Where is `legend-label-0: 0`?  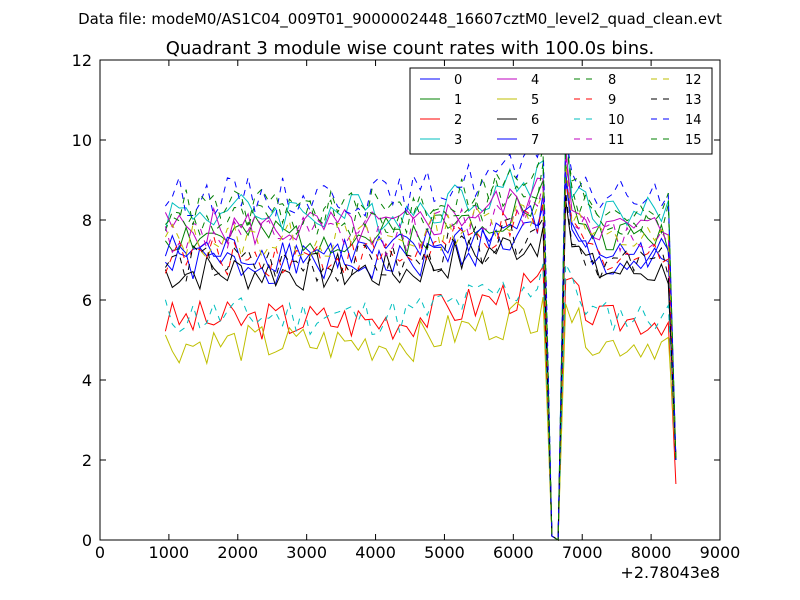
legend-label-0: 0 is located at coordinates (458, 80).